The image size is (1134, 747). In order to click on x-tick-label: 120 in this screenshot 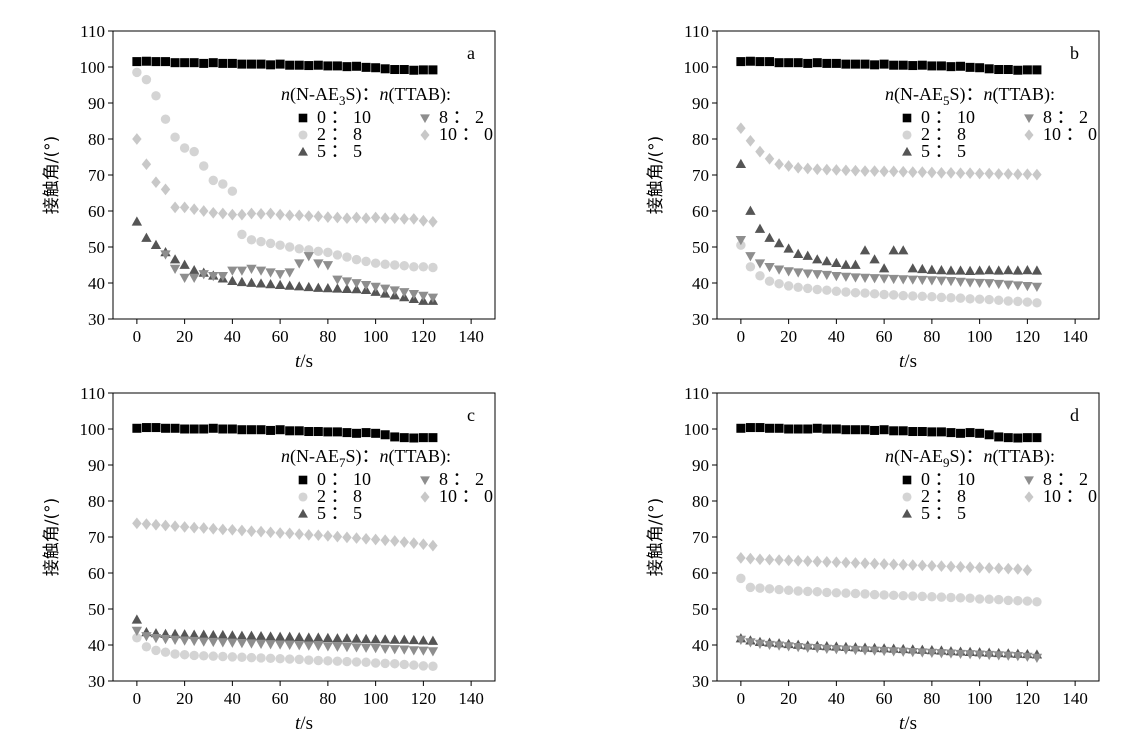, I will do `click(424, 698)`.